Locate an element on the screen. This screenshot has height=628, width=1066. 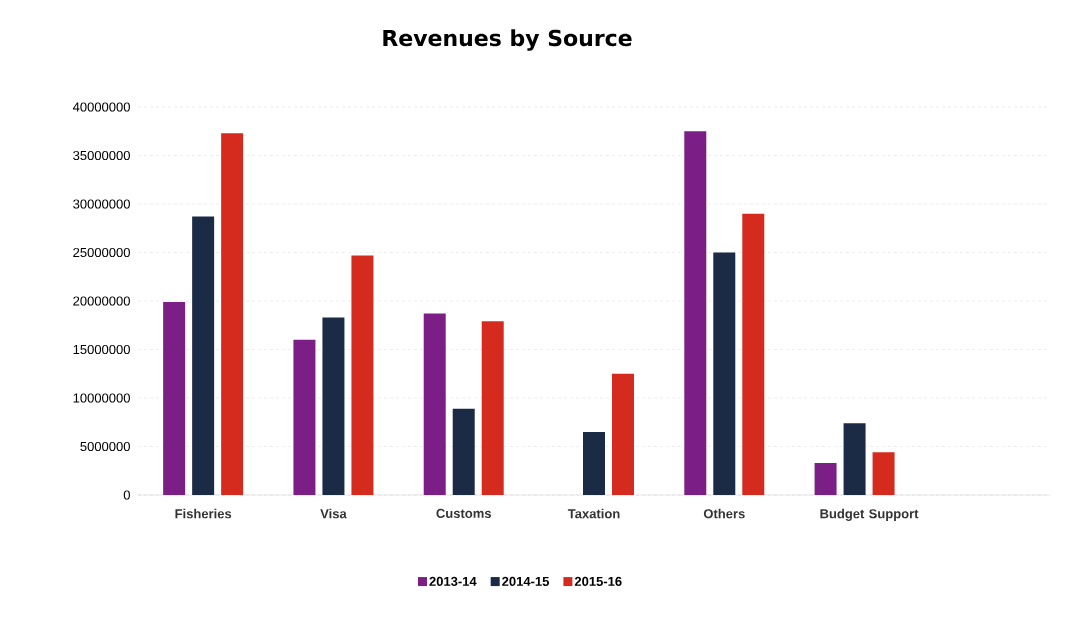
legend-label: 2014-15 is located at coordinates (526, 581).